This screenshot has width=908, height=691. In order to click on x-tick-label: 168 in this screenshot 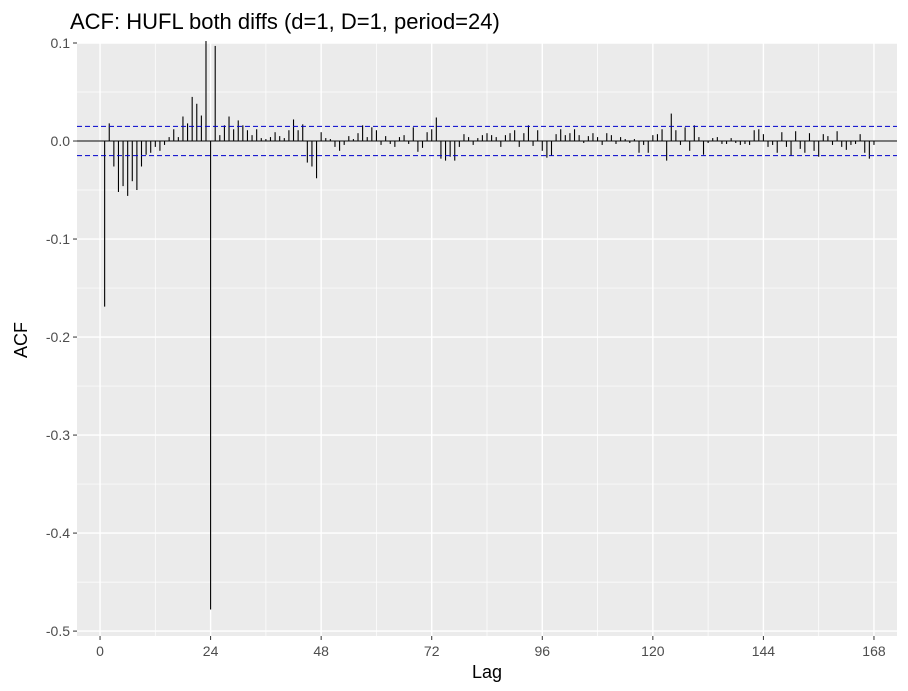, I will do `click(874, 651)`.